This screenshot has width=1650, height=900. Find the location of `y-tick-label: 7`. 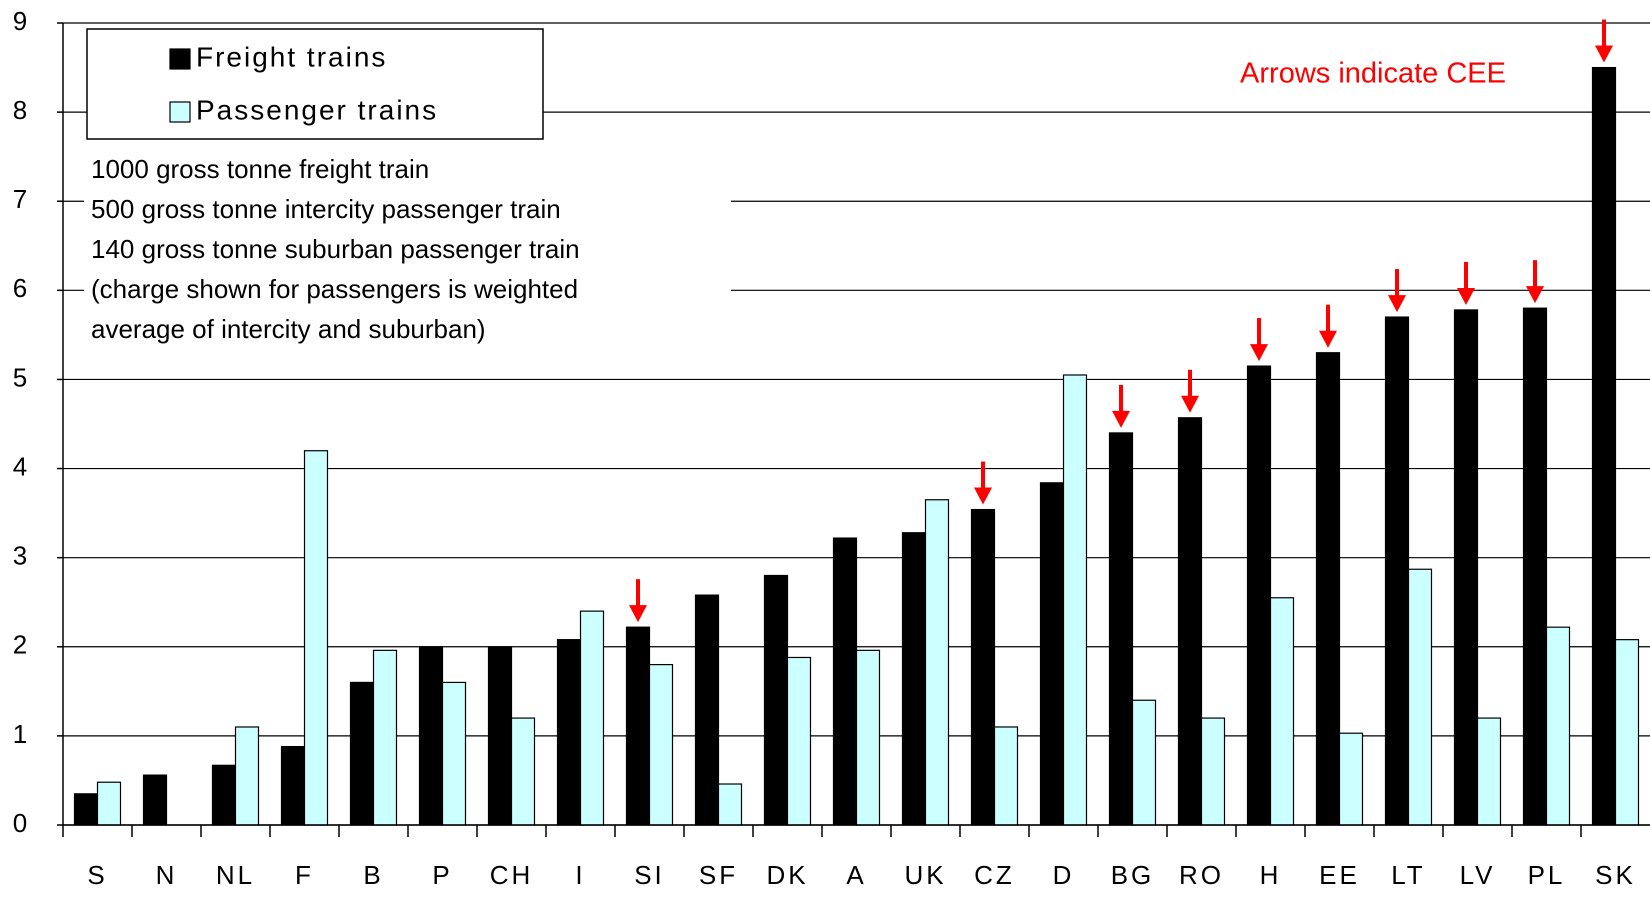

y-tick-label: 7 is located at coordinates (20, 199).